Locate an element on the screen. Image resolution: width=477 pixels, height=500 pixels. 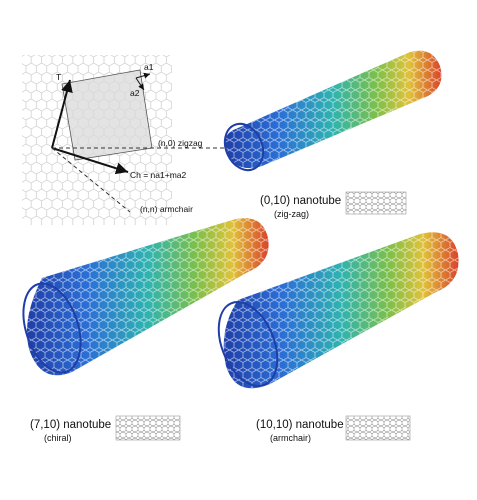
chiral-vector-label: Ch = na1+ma2 is located at coordinates (158, 175).